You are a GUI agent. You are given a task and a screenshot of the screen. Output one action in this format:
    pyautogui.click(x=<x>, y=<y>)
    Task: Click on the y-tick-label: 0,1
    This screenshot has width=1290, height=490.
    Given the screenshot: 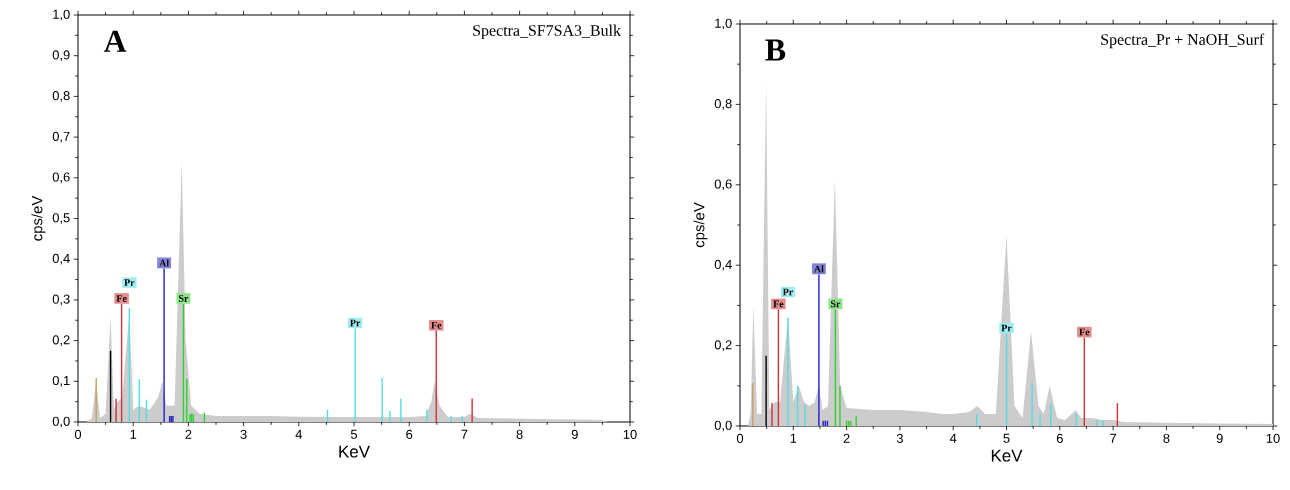 What is the action you would take?
    pyautogui.click(x=61, y=381)
    